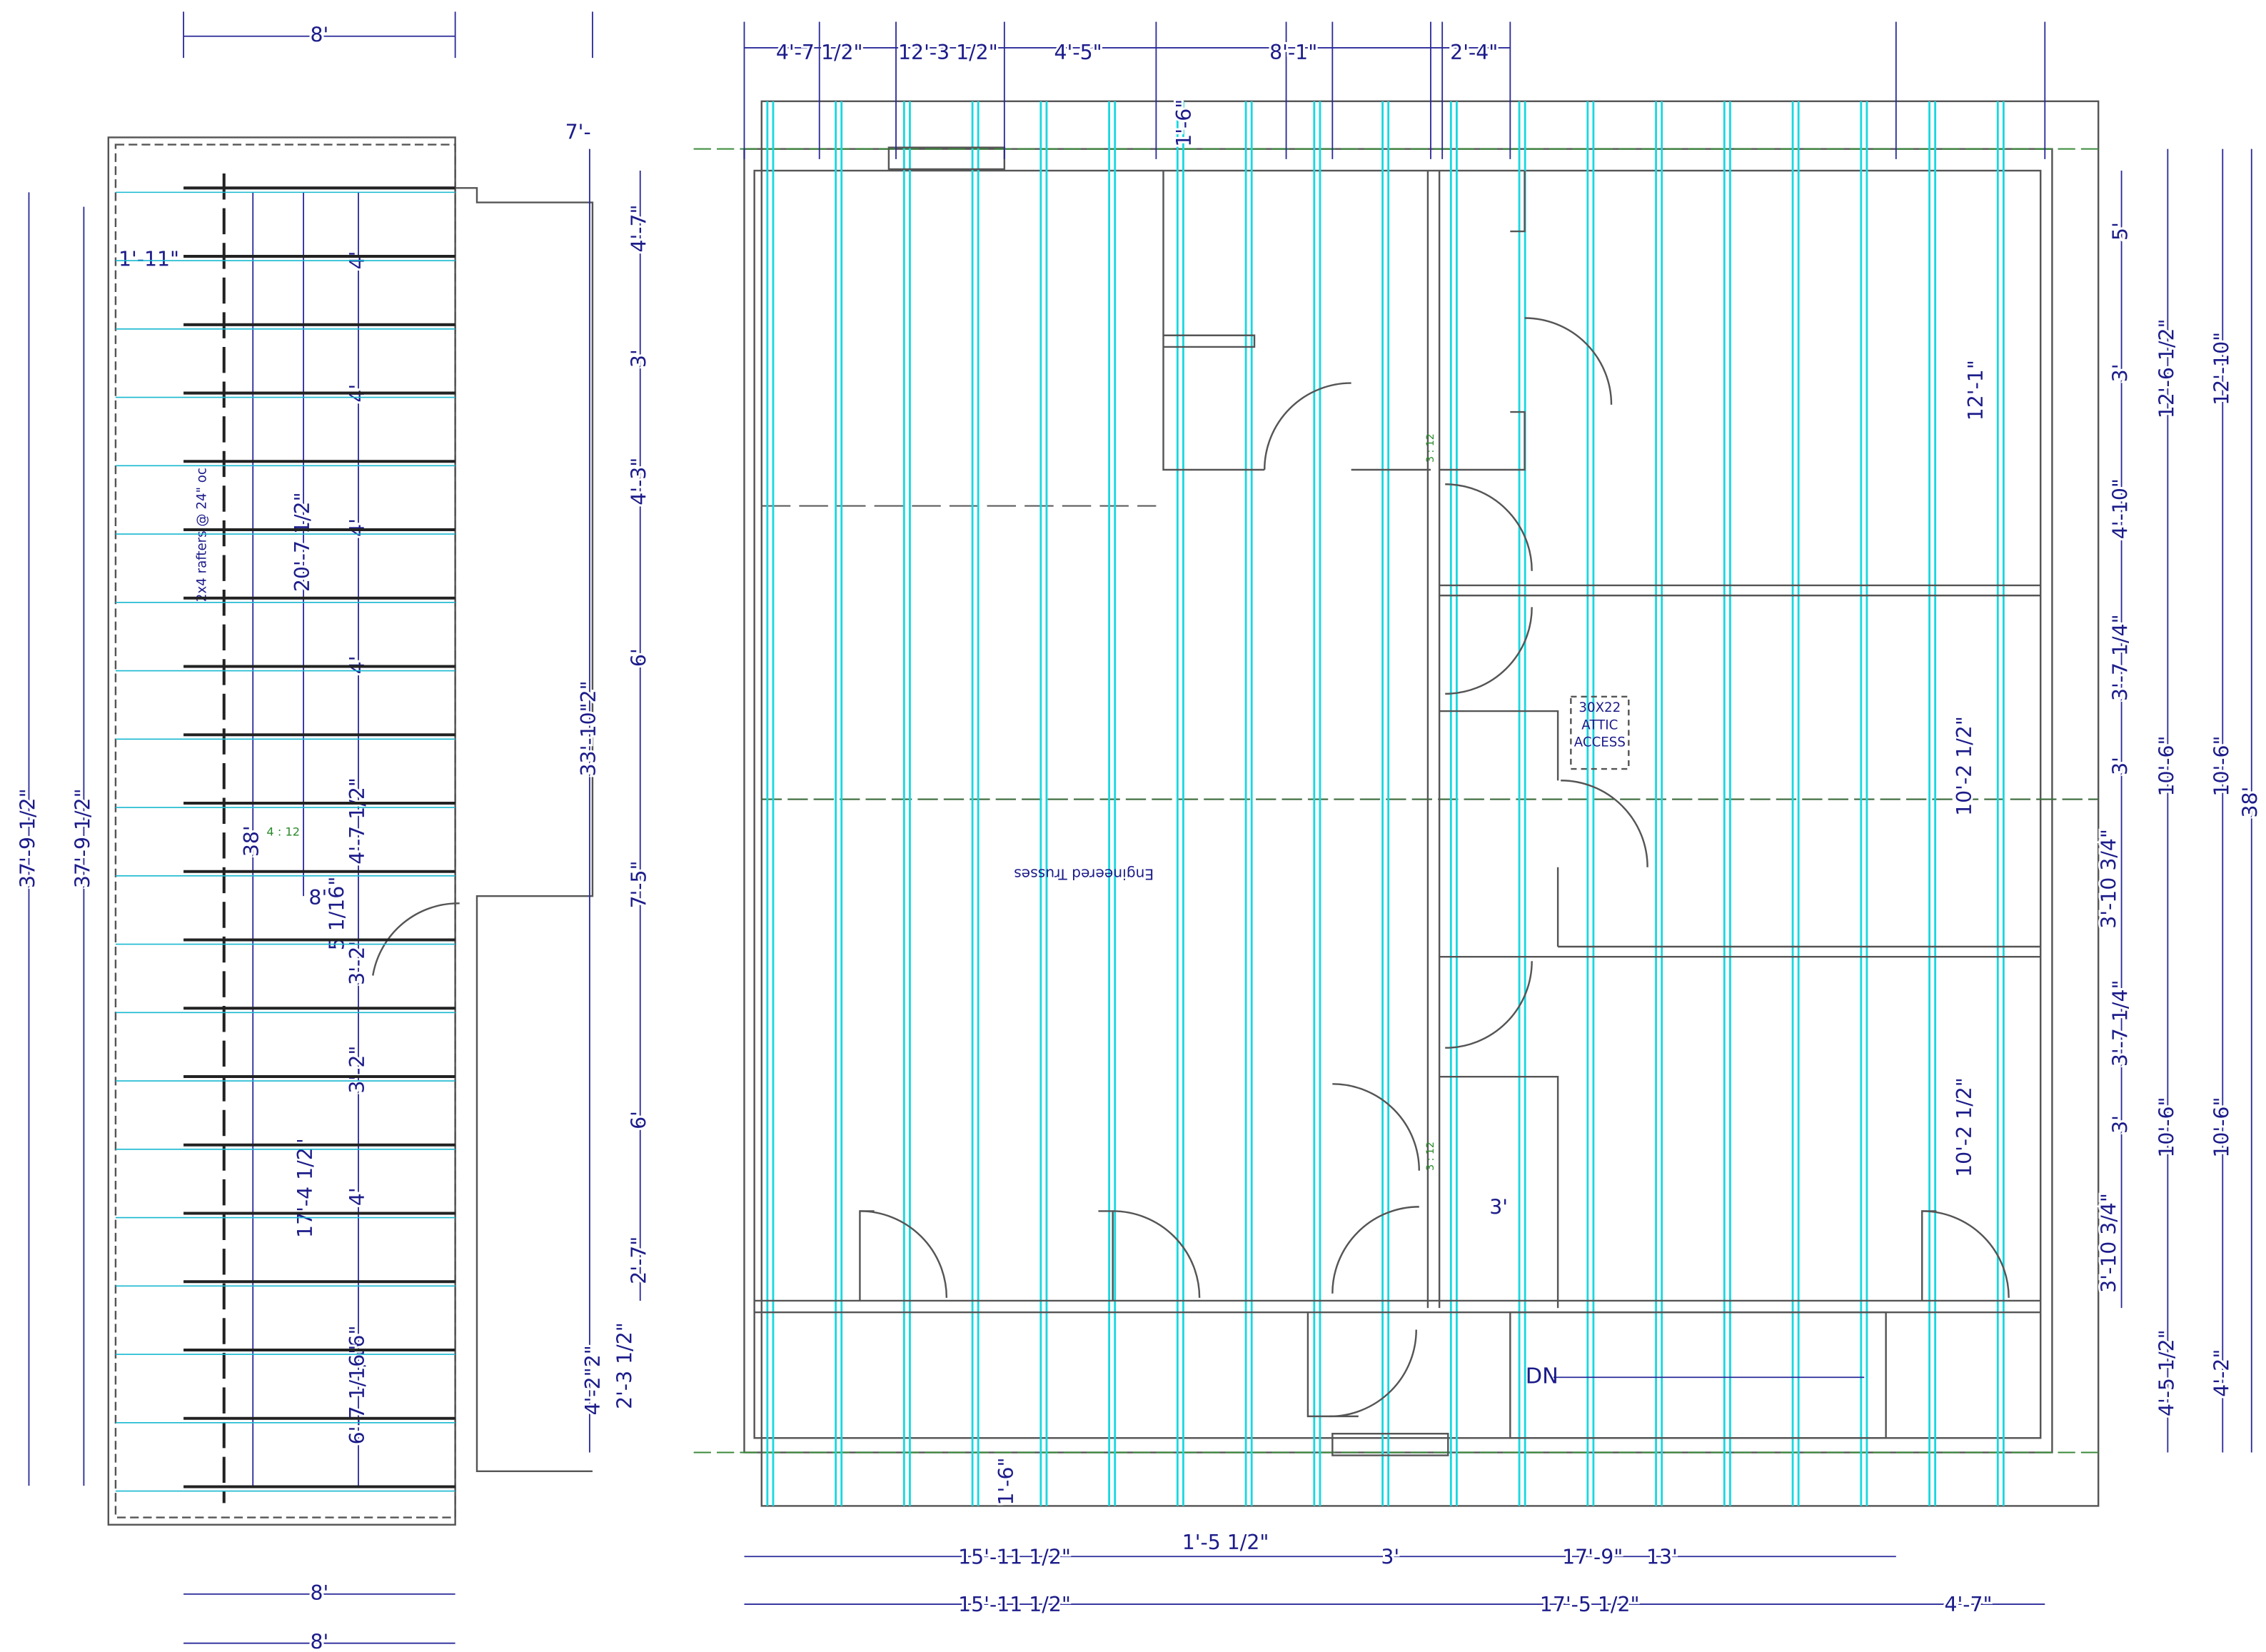 This screenshot has height=1652, width=2266. Describe the element at coordinates (639, 1261) in the screenshot. I see `dimension-label: 2'-7"` at that location.